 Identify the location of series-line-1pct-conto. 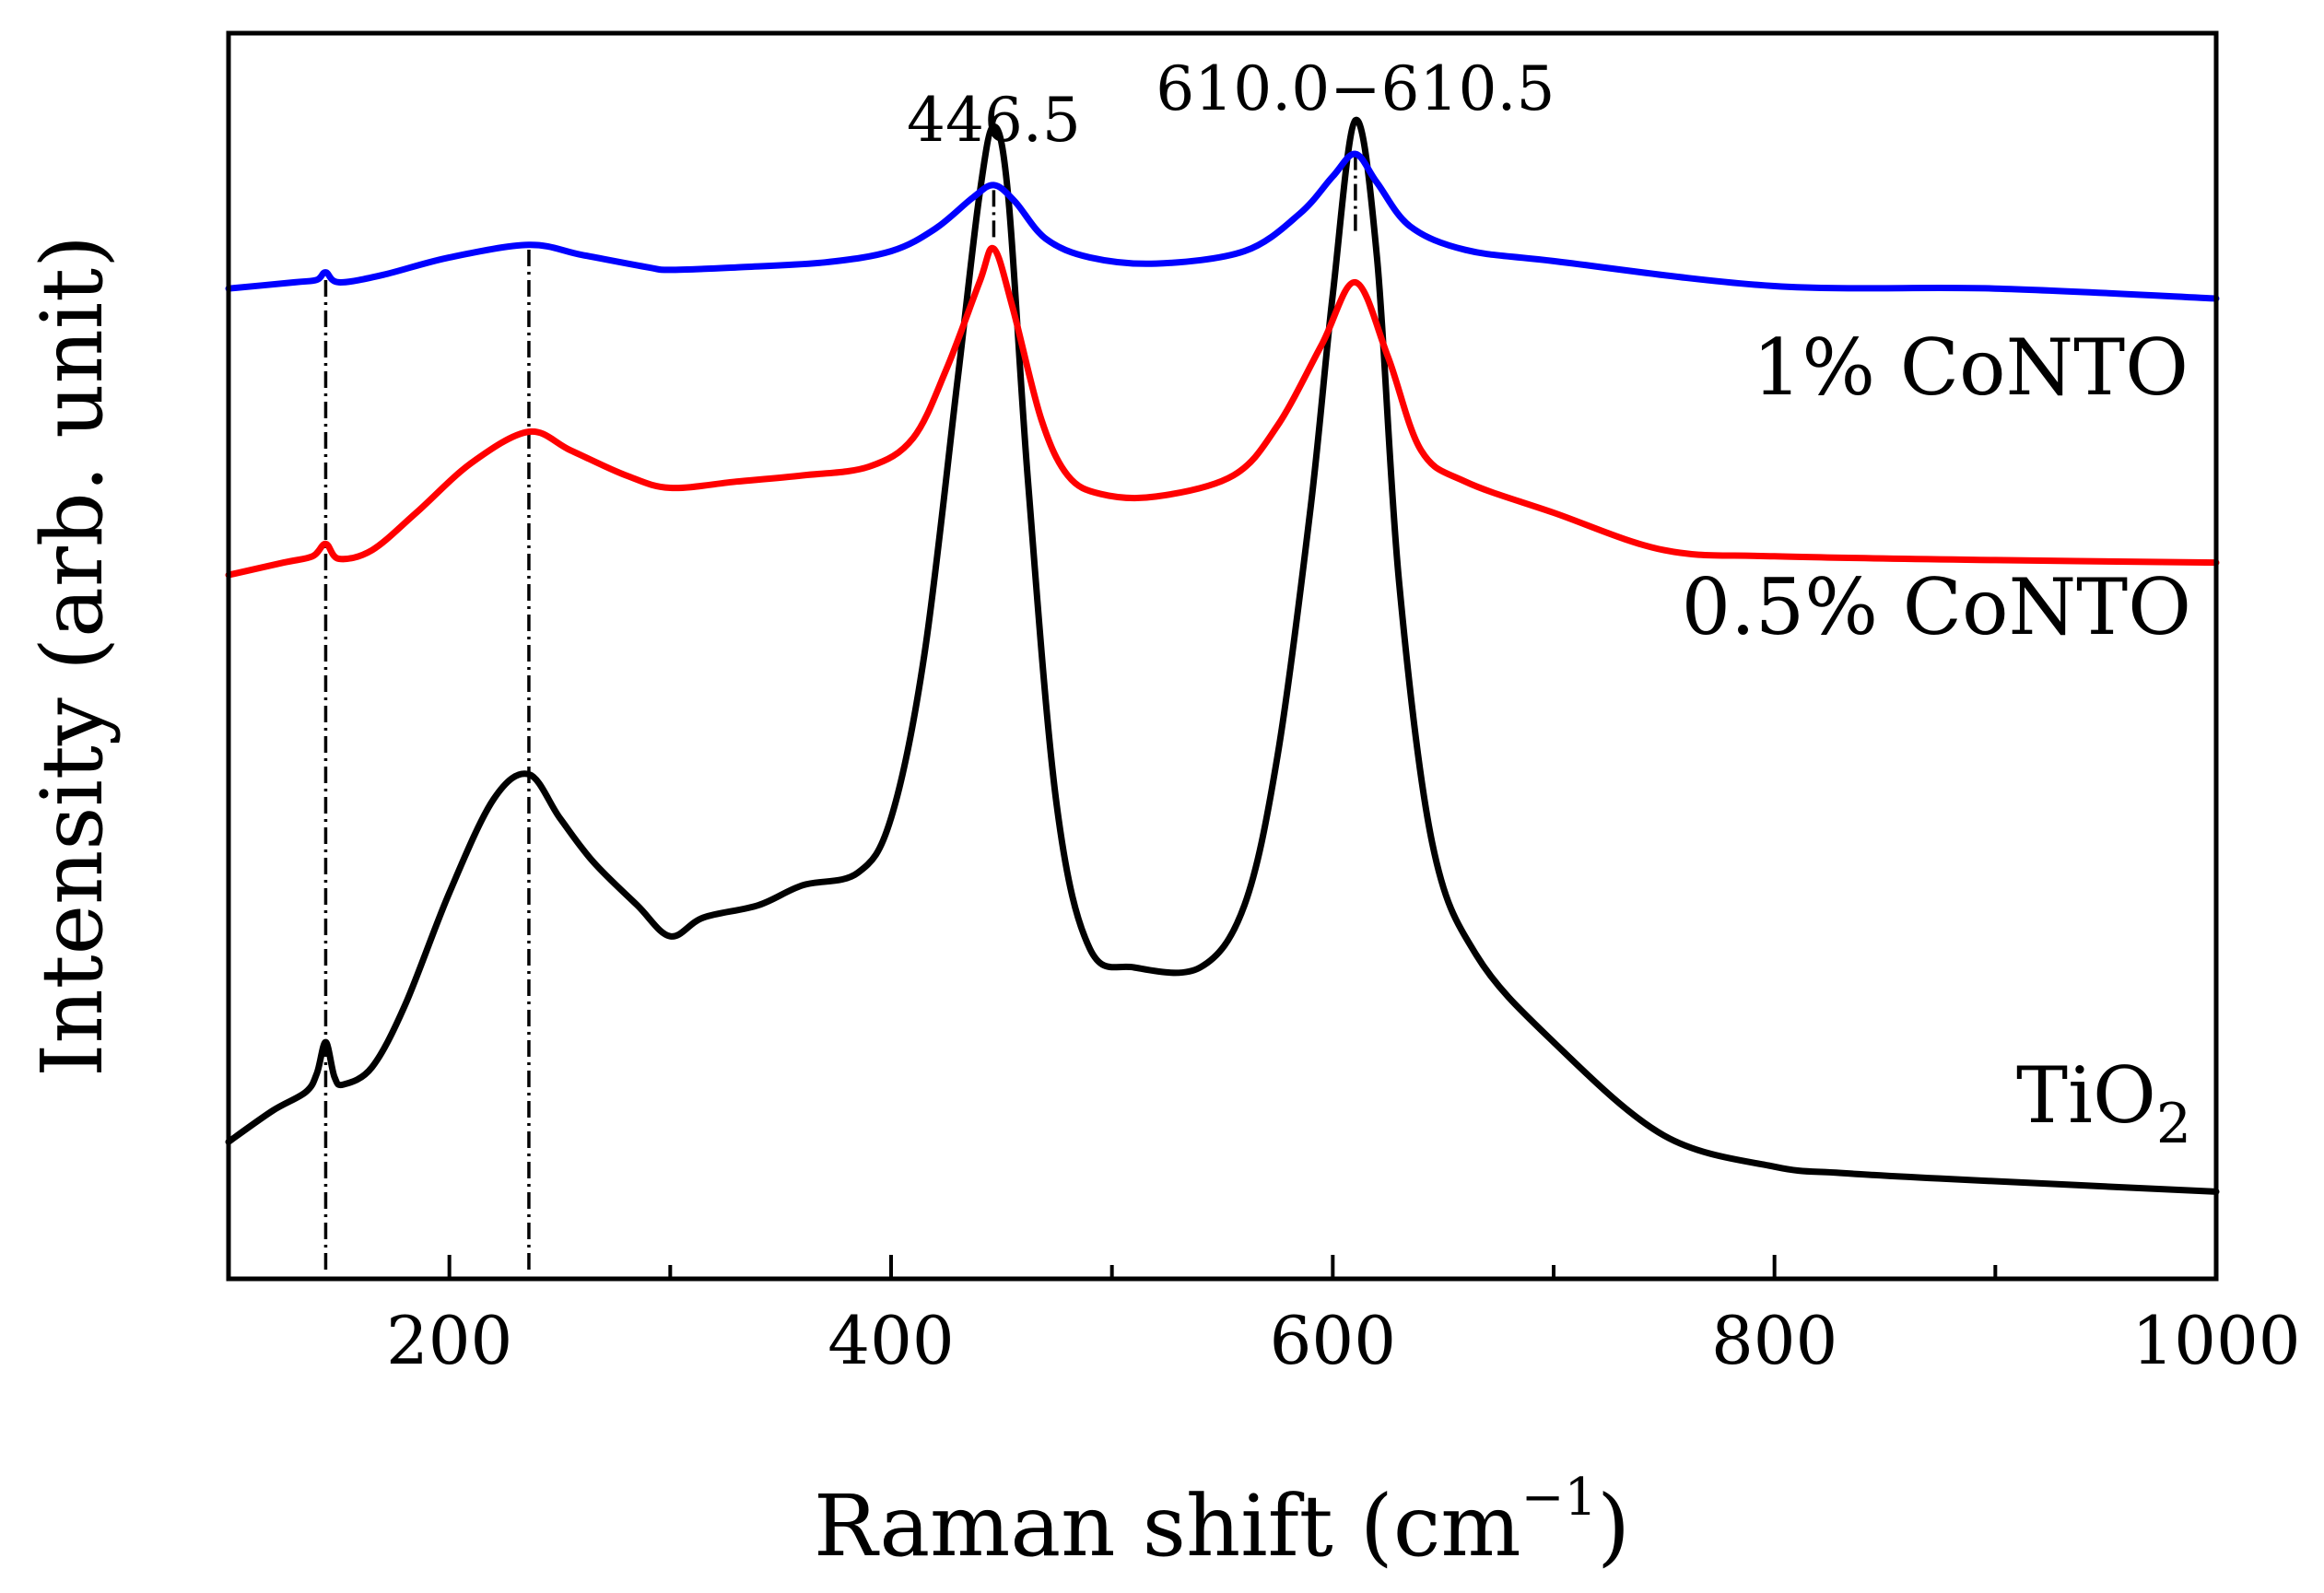
(1222, 226).